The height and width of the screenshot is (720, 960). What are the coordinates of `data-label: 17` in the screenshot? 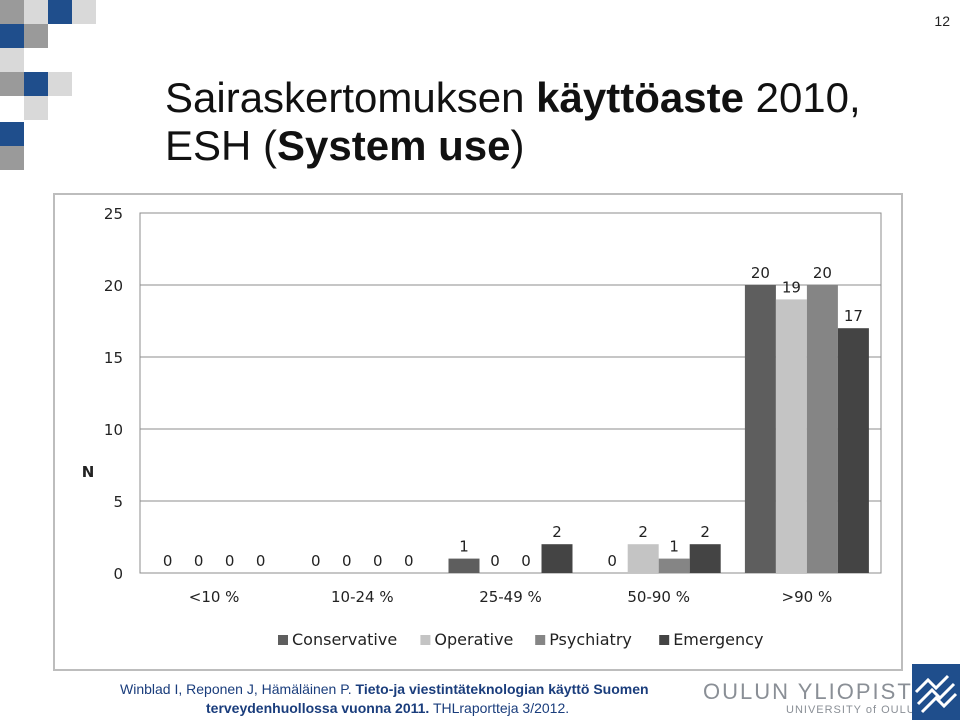 It's located at (853, 316).